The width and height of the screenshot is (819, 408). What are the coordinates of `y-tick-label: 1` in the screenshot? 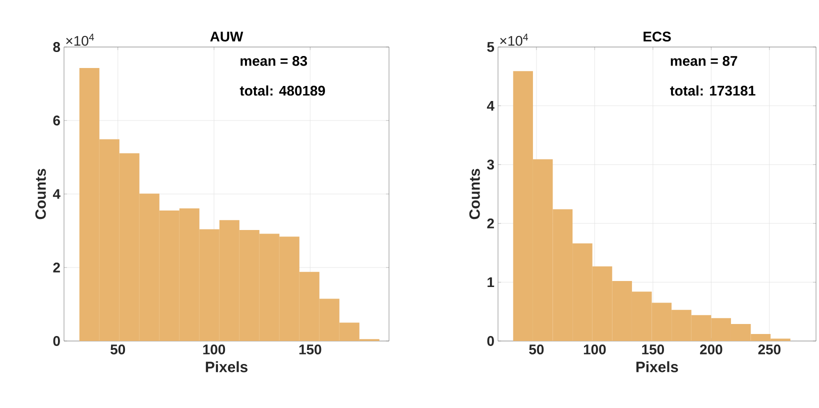 It's located at (491, 282).